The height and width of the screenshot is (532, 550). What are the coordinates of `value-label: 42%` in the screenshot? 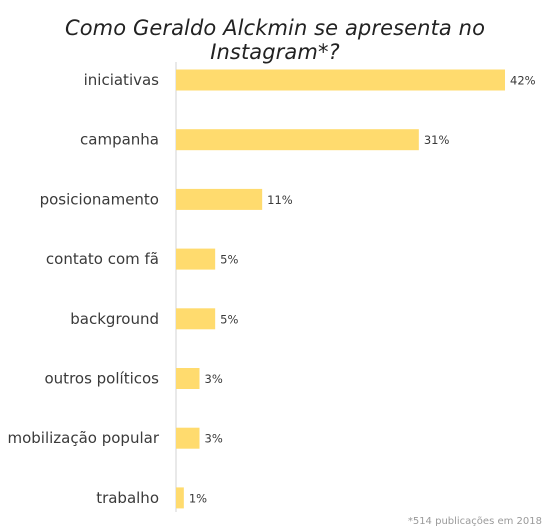 It's located at (523, 81).